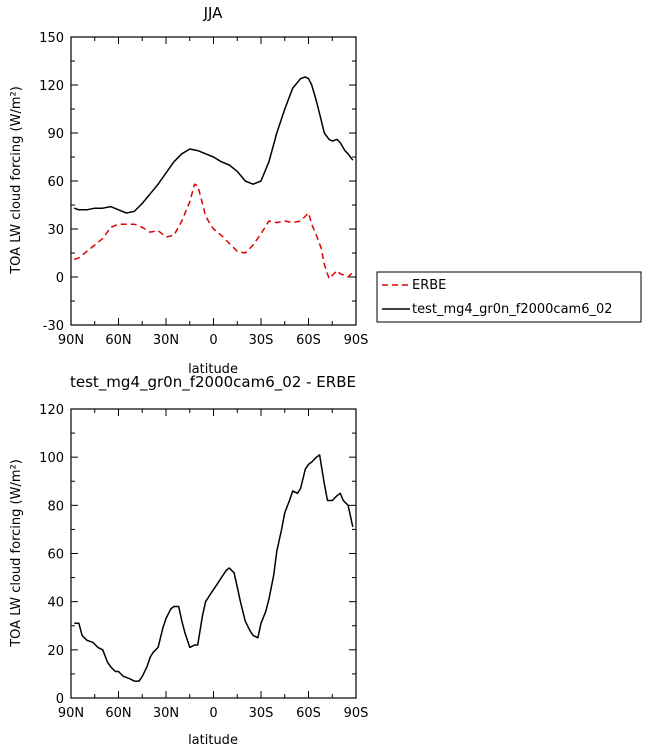 The width and height of the screenshot is (648, 749). Describe the element at coordinates (51, 86) in the screenshot. I see `top-ytick-label: 120` at that location.